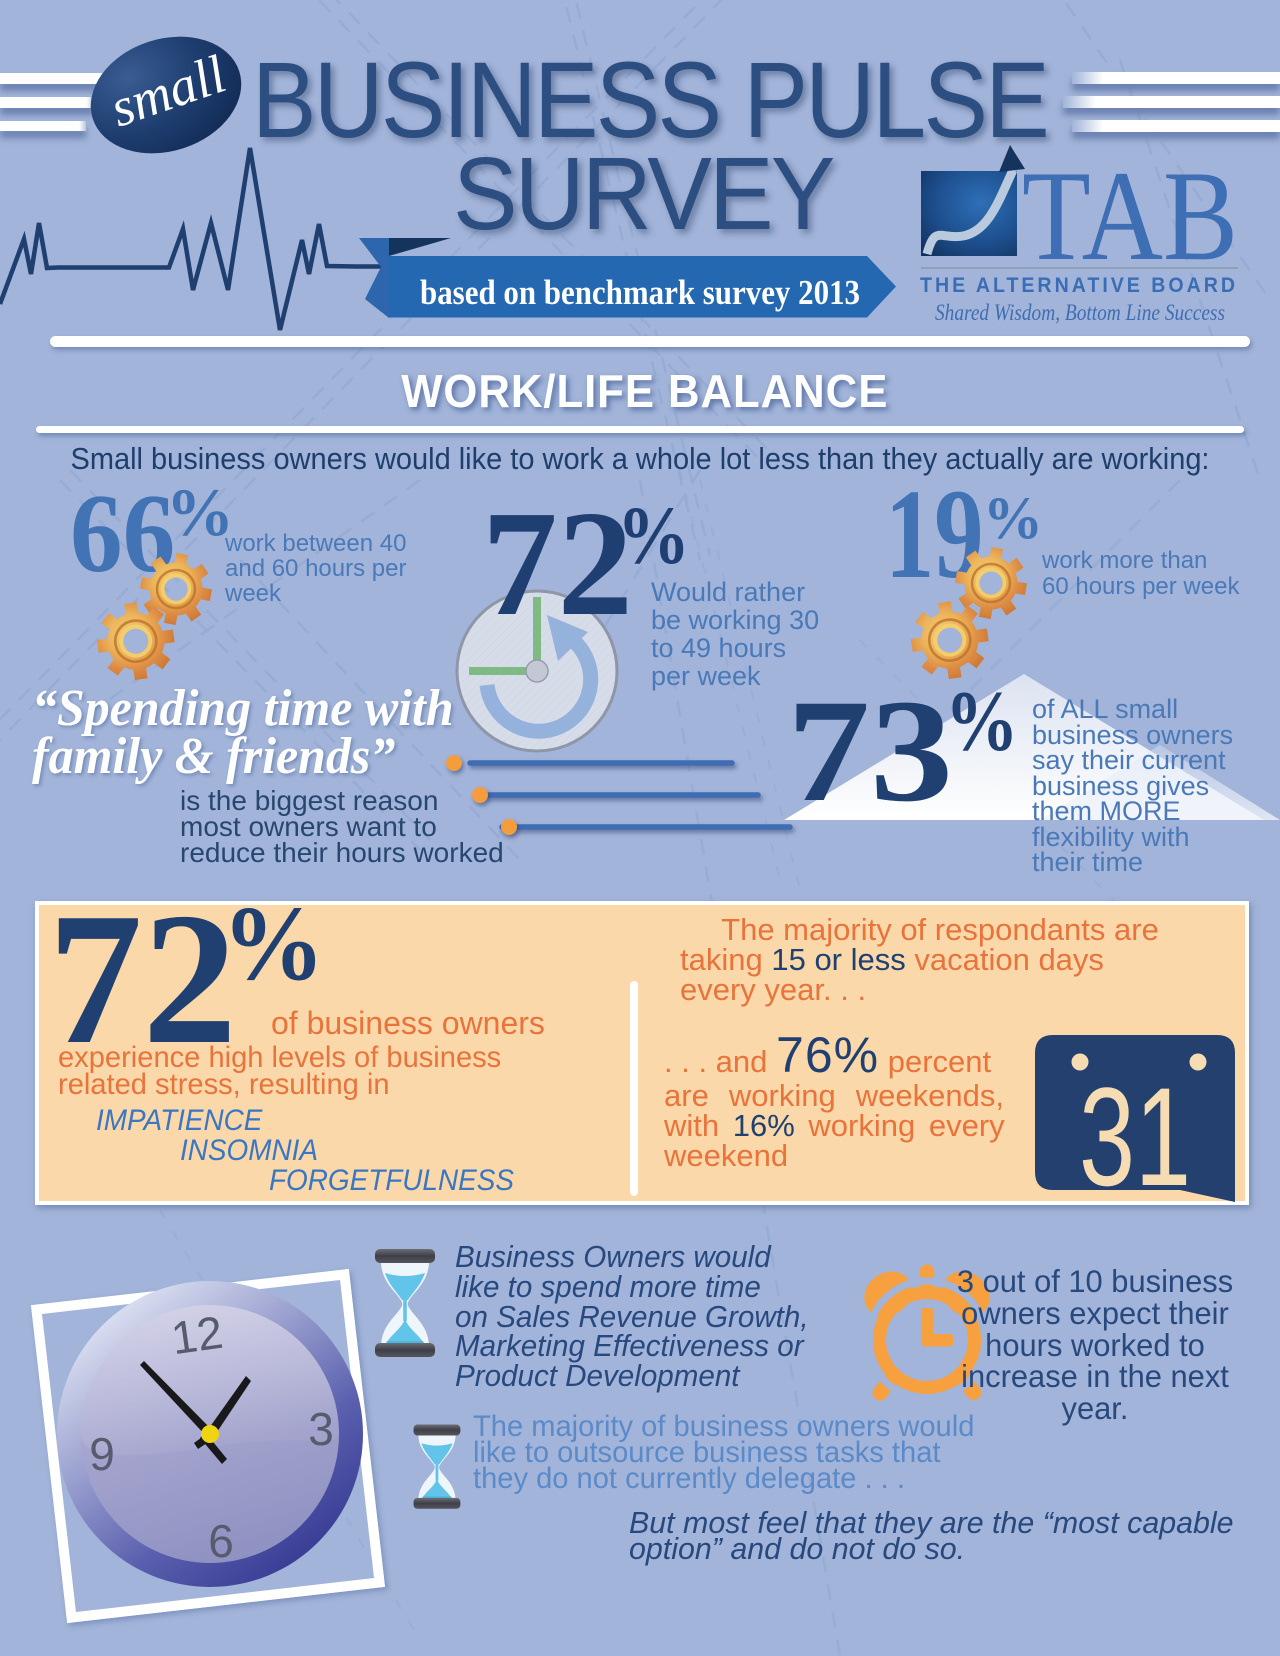 The image size is (1280, 1656). What do you see at coordinates (1130, 215) in the screenshot?
I see `svg-text: TAB` at bounding box center [1130, 215].